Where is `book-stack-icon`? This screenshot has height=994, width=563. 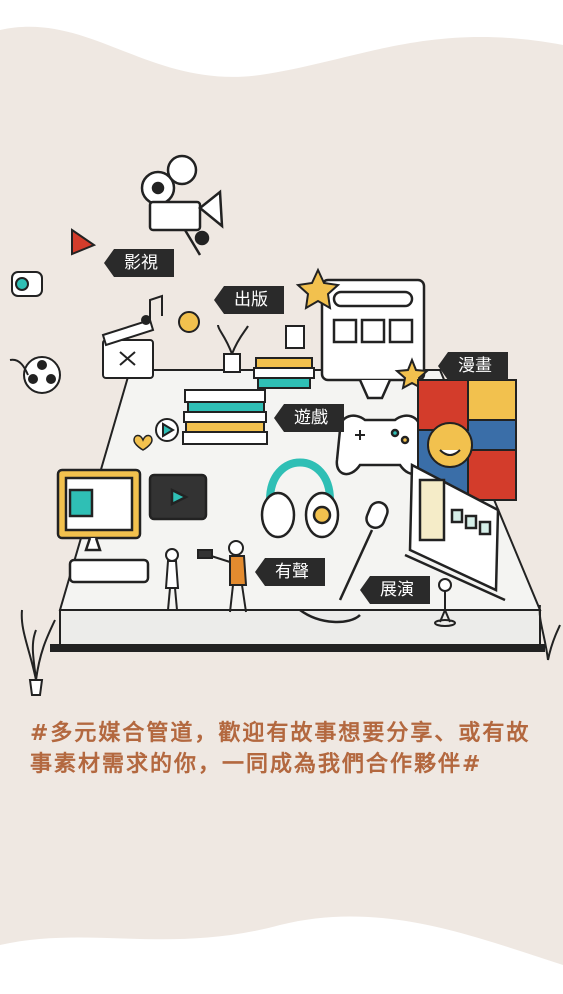
book-stack-icon is located at coordinates (225, 417).